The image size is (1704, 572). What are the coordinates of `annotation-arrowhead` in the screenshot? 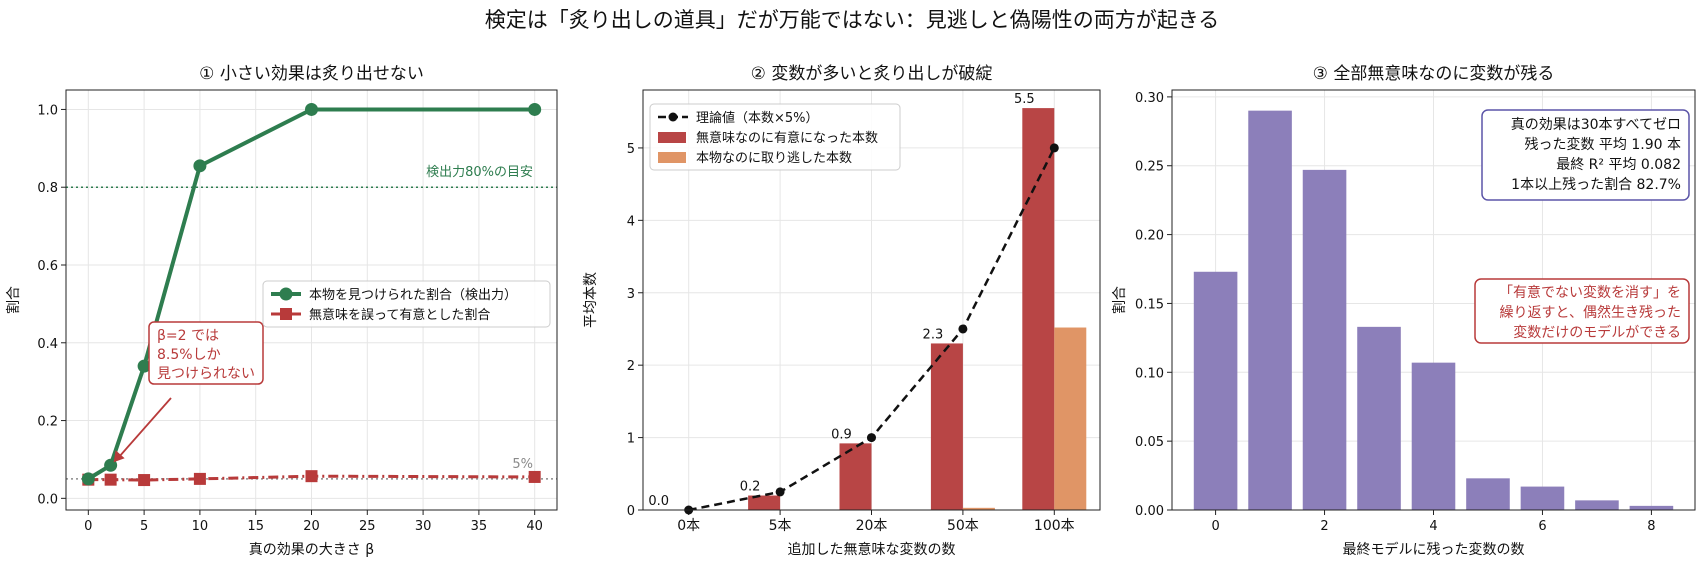 It's located at (119, 456).